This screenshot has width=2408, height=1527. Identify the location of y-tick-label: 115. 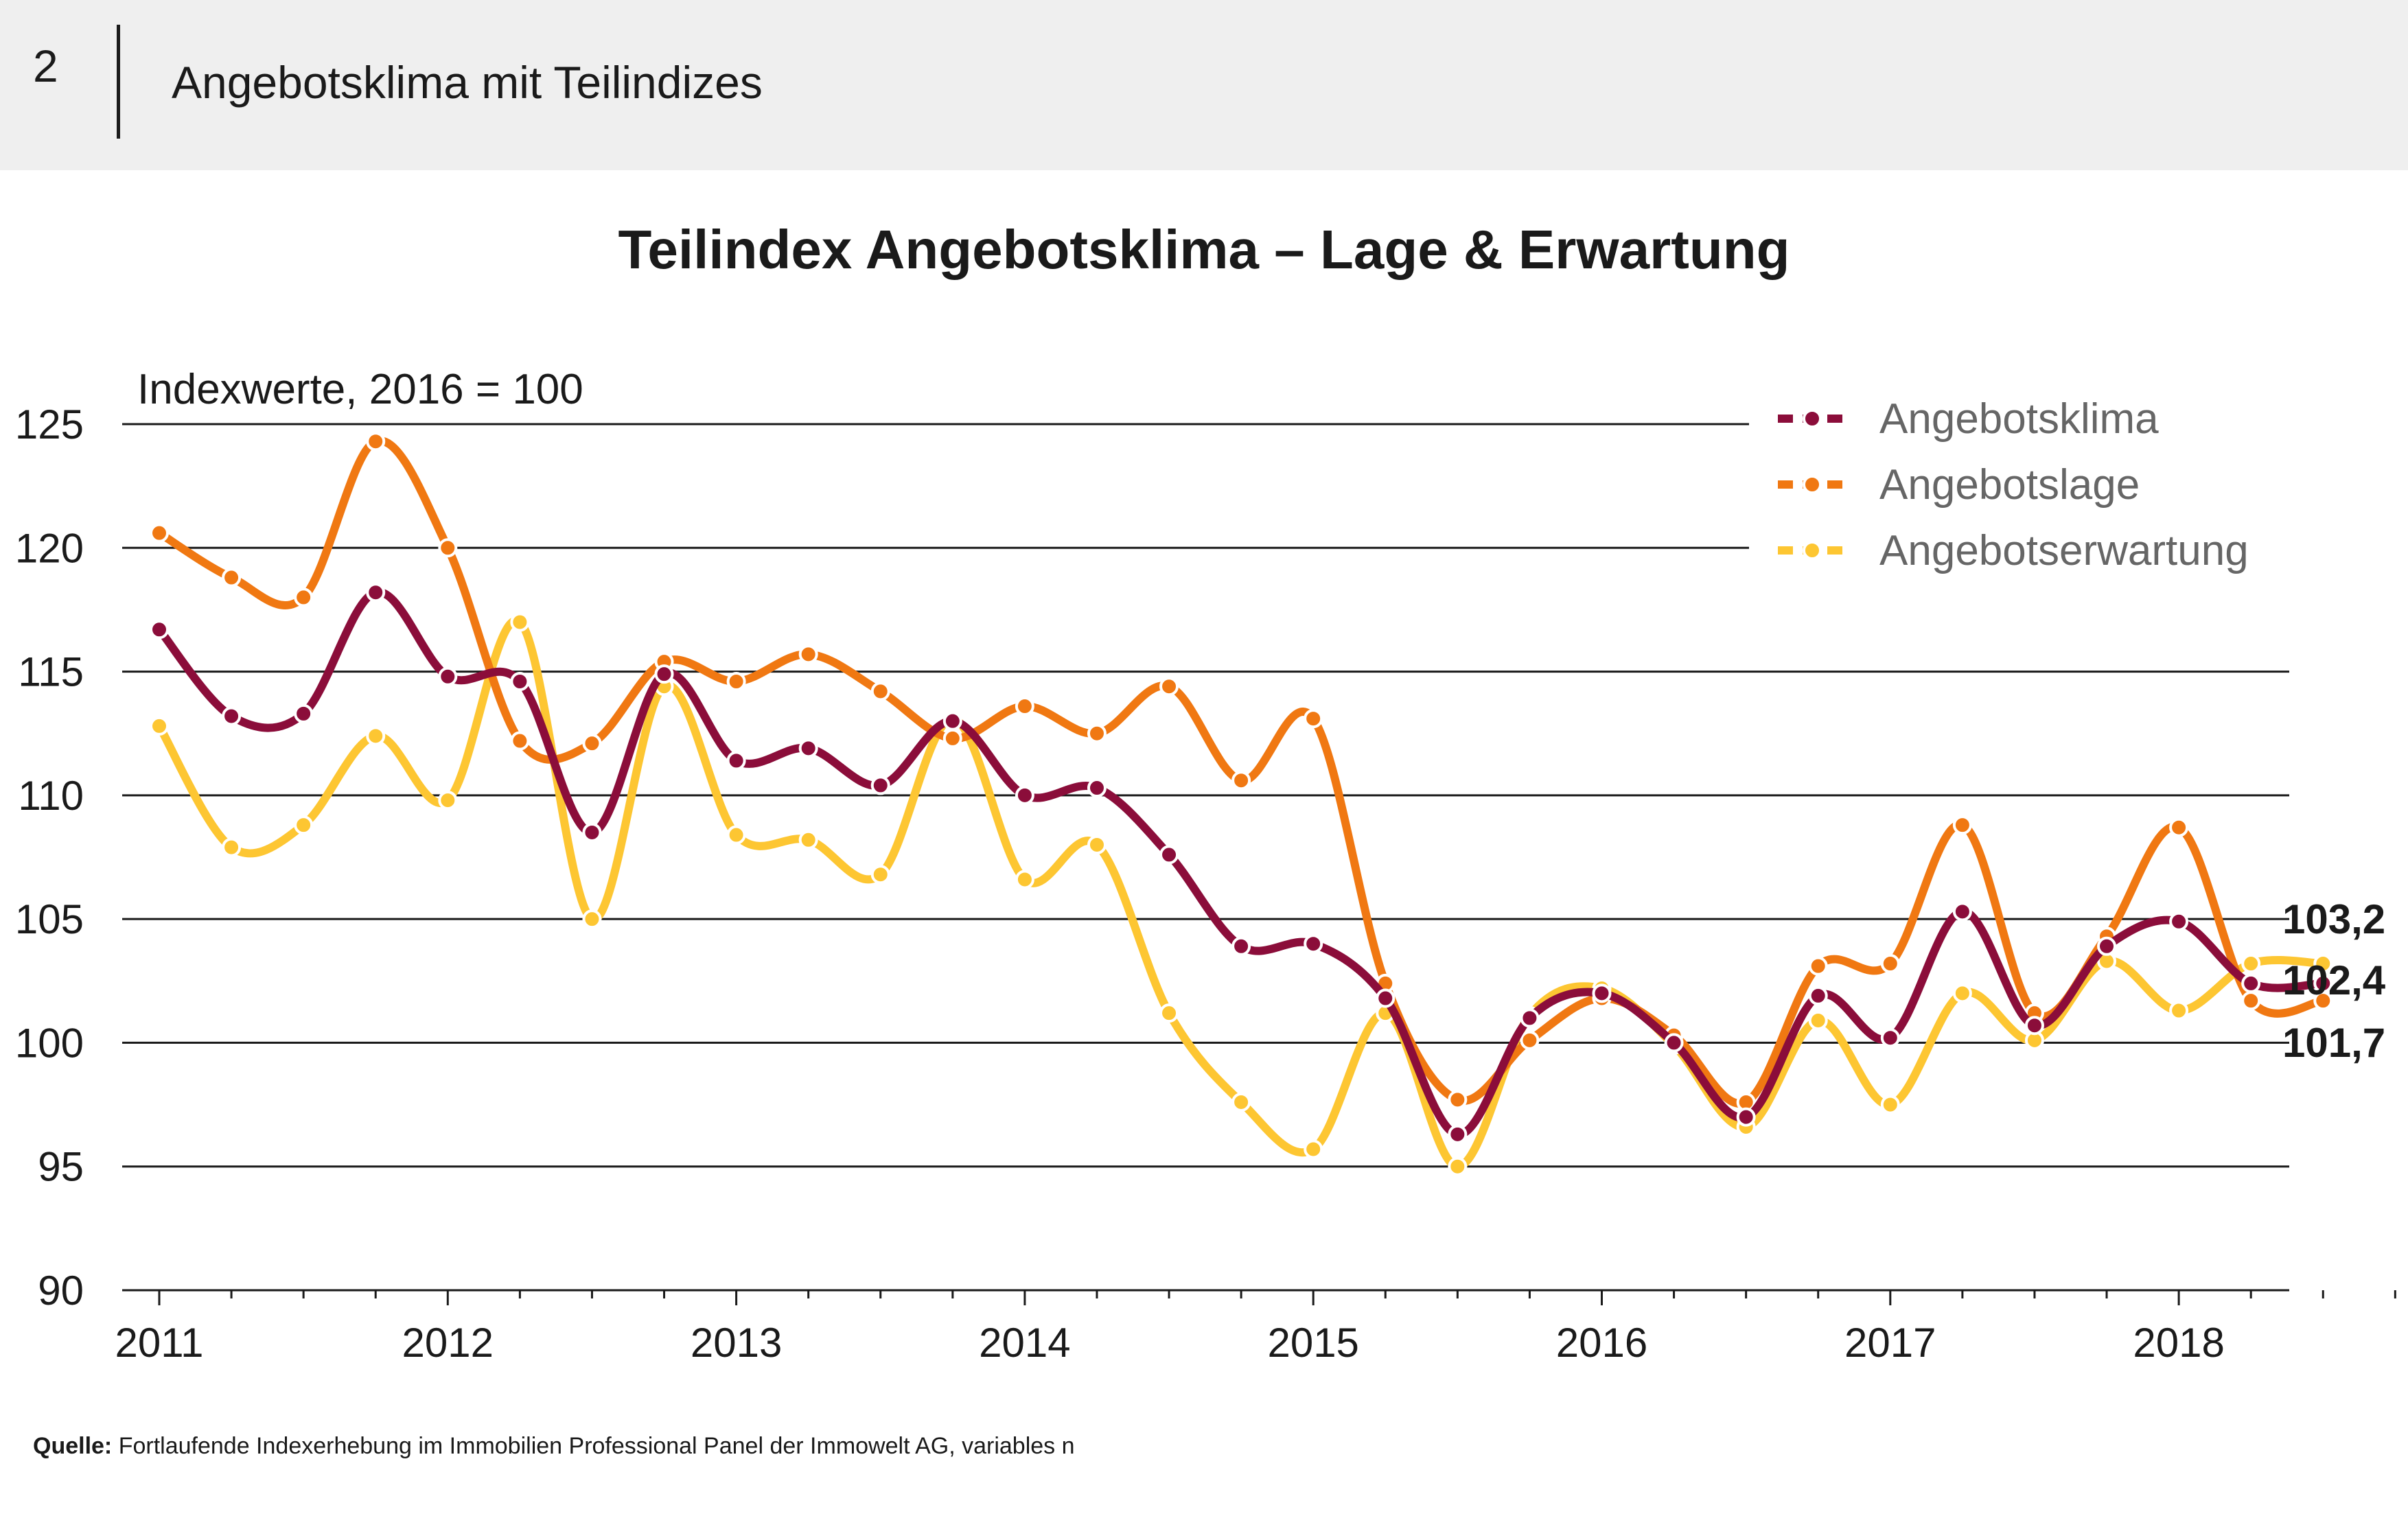
(51, 672).